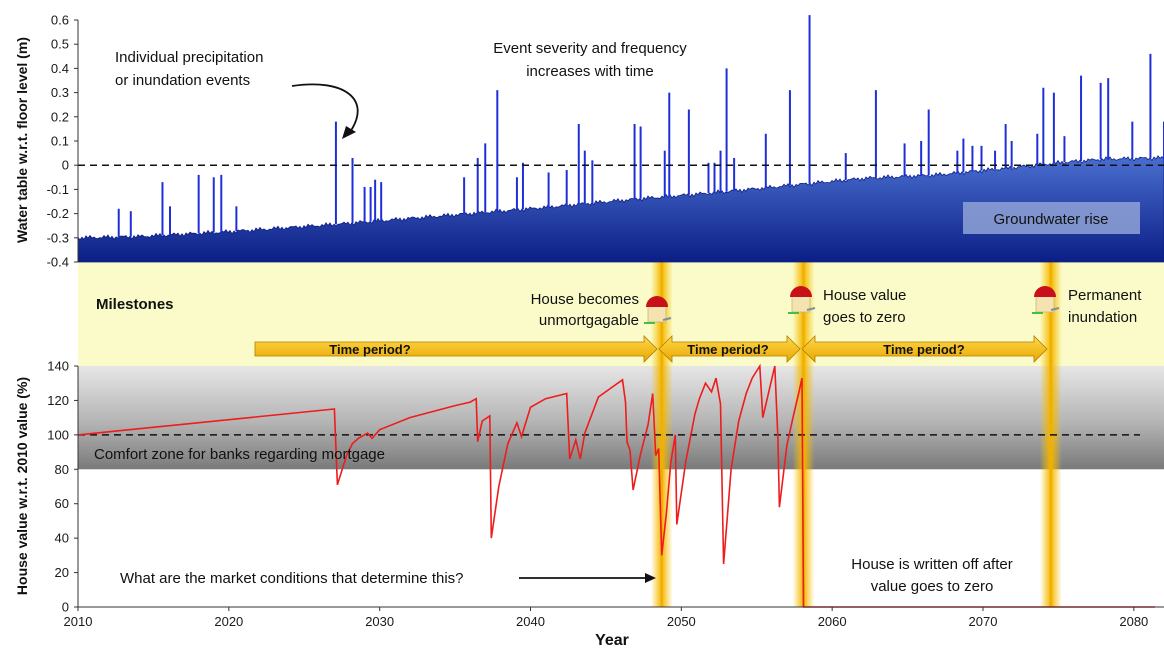 This screenshot has width=1164, height=649. Describe the element at coordinates (58, 366) in the screenshot. I see `bottom-y-tick-label: 140` at that location.